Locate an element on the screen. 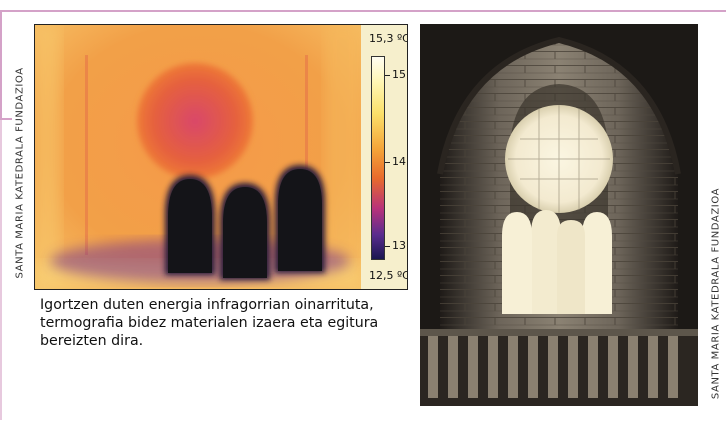 The image size is (726, 421). temperature-scale: 15,3 ºC 15 14 13 12,5 ºC is located at coordinates (384, 157).